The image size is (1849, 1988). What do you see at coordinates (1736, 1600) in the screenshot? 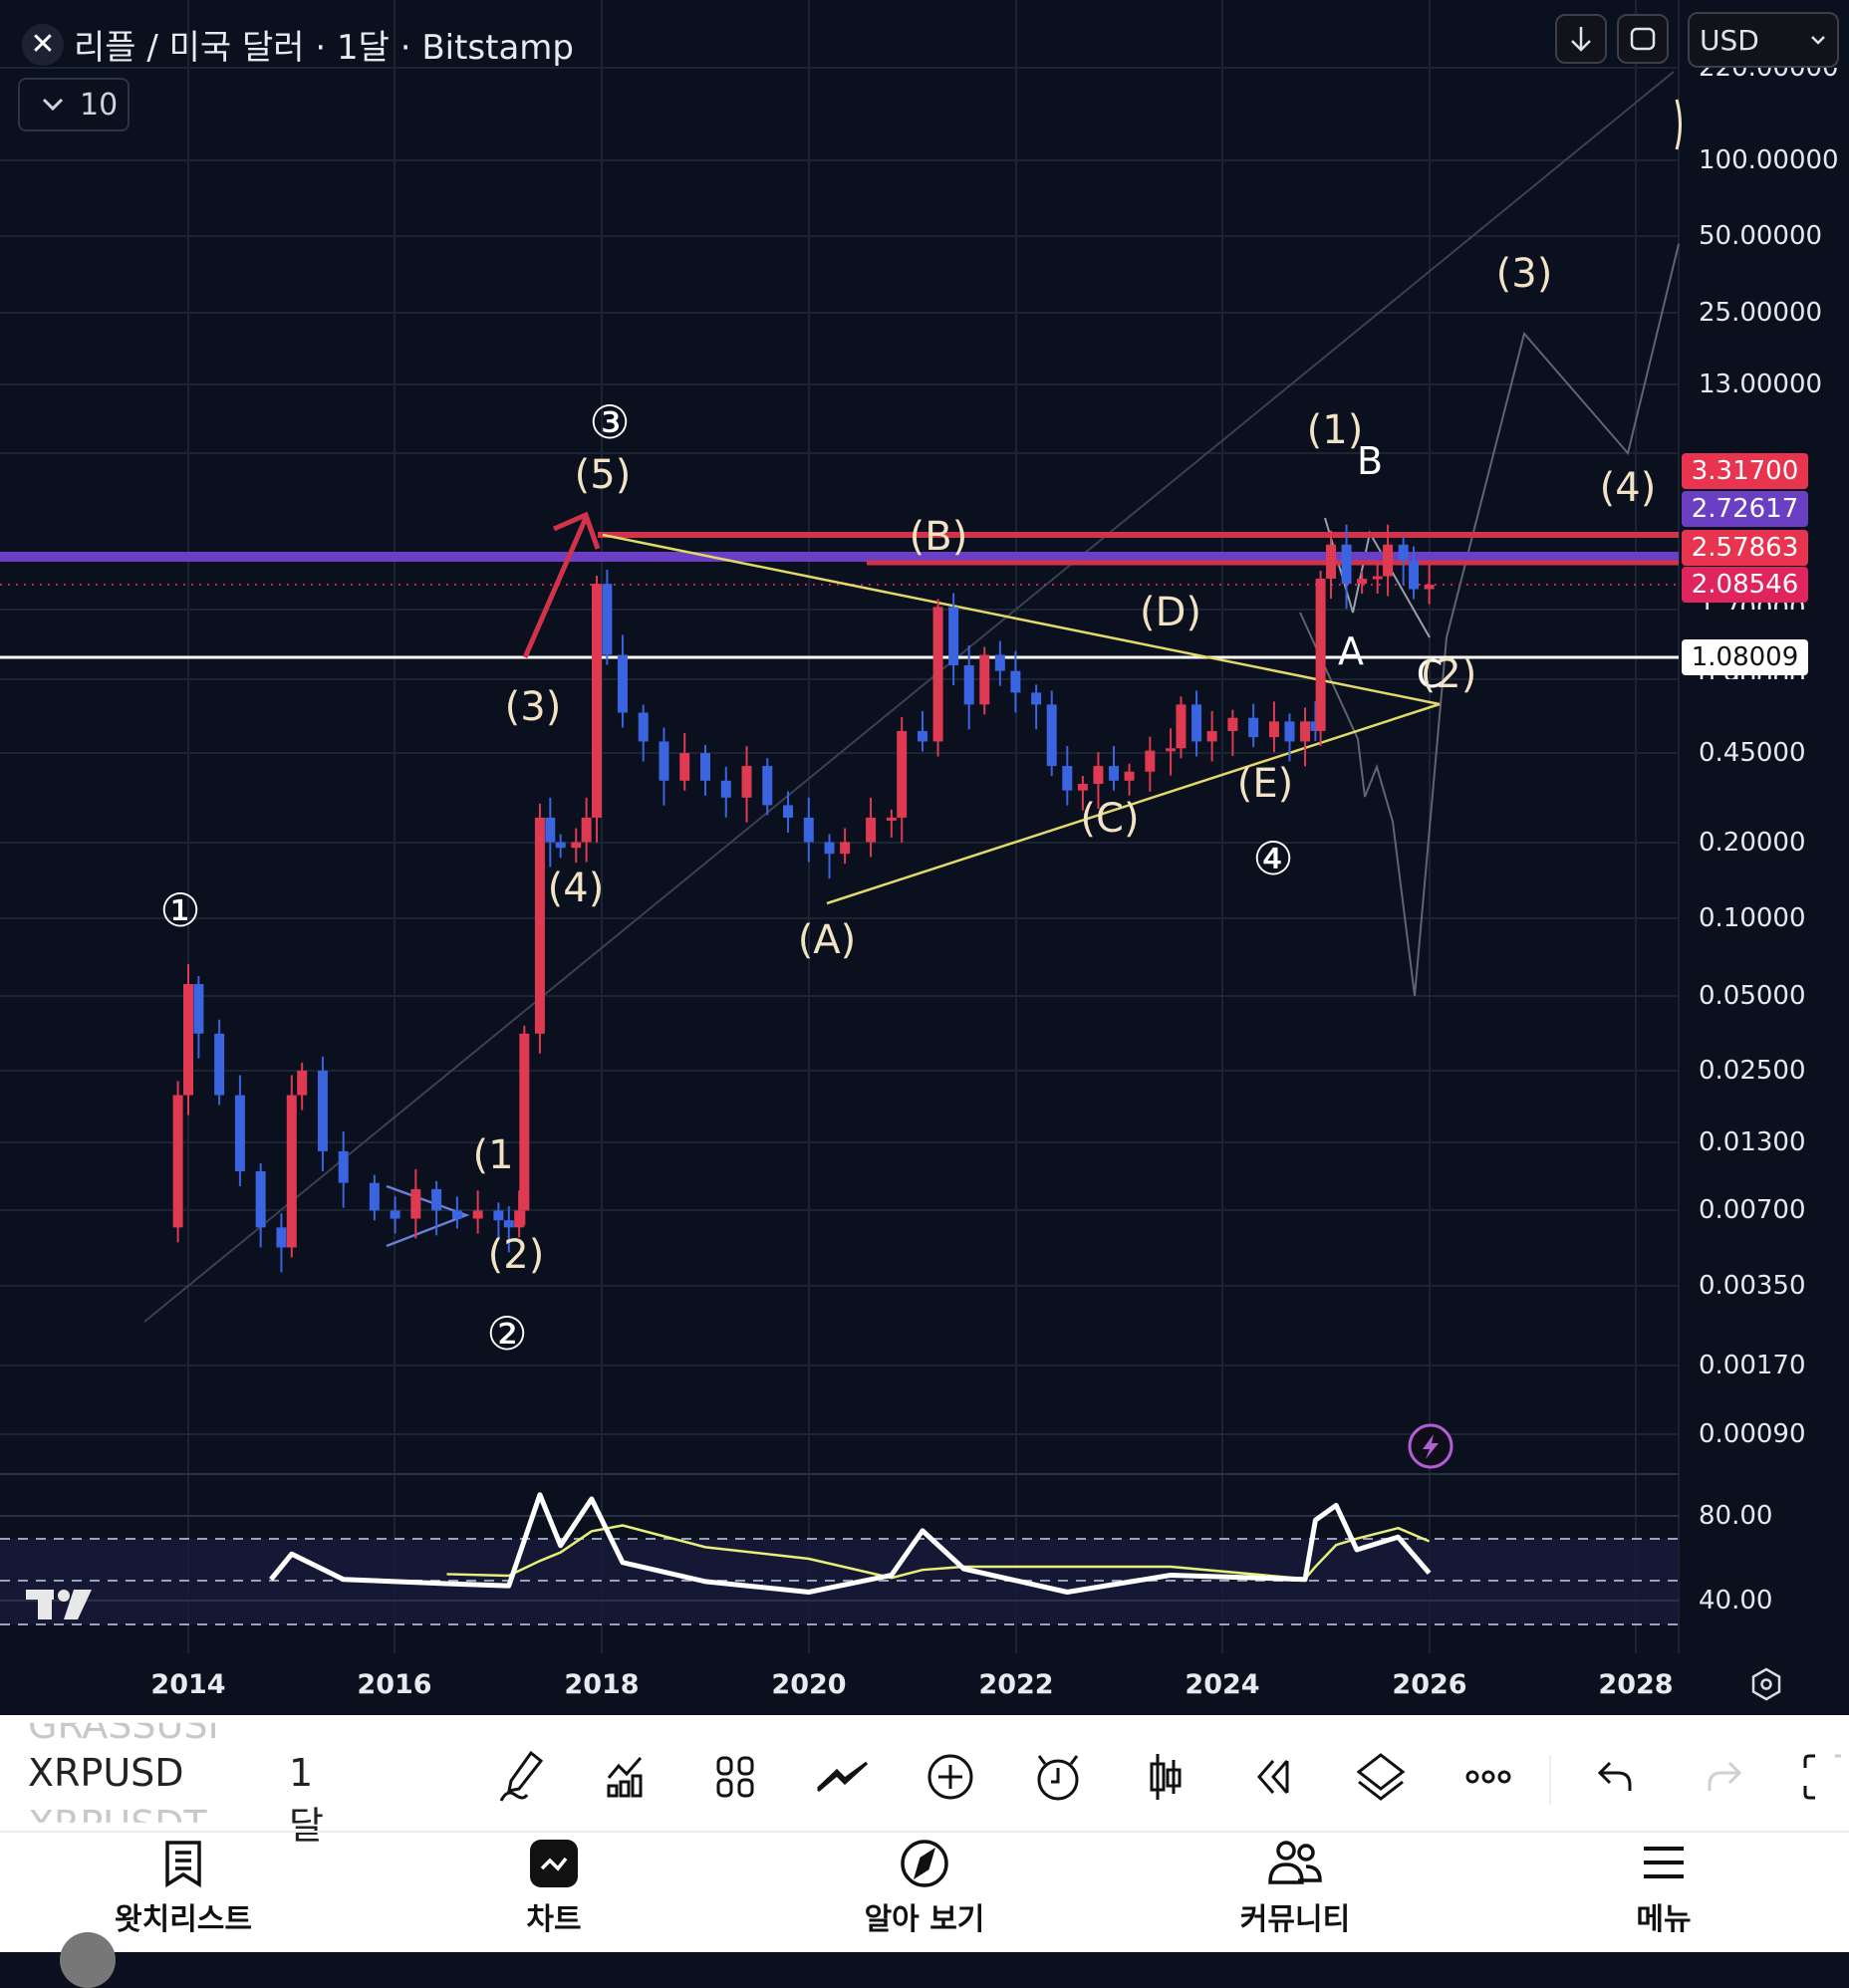
I see `rsi-axis-label: 40.00` at bounding box center [1736, 1600].